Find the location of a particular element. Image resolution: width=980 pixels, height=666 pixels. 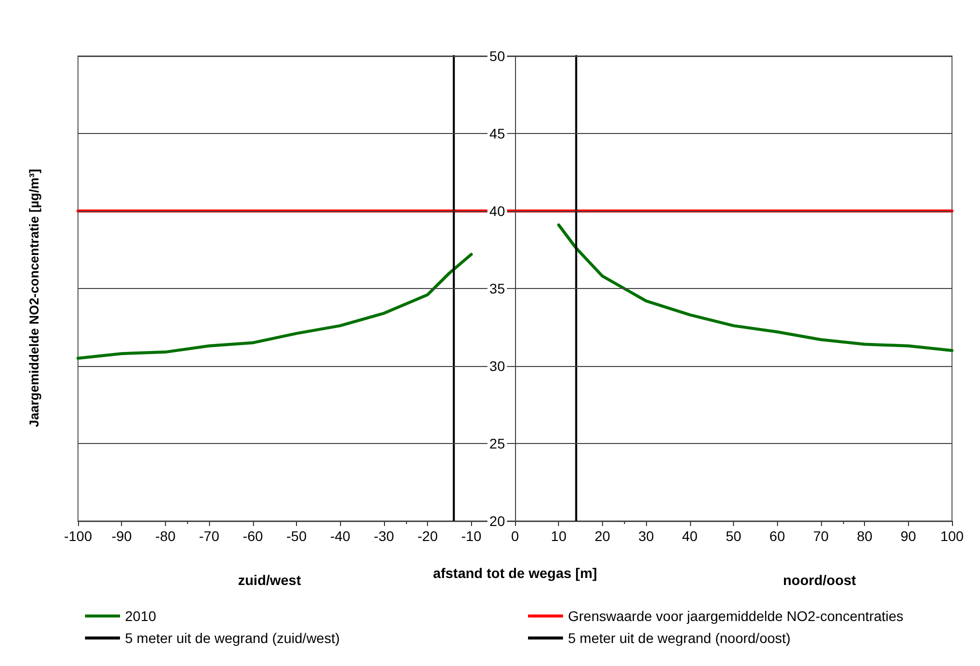

x-tick-label: 100 is located at coordinates (952, 536).